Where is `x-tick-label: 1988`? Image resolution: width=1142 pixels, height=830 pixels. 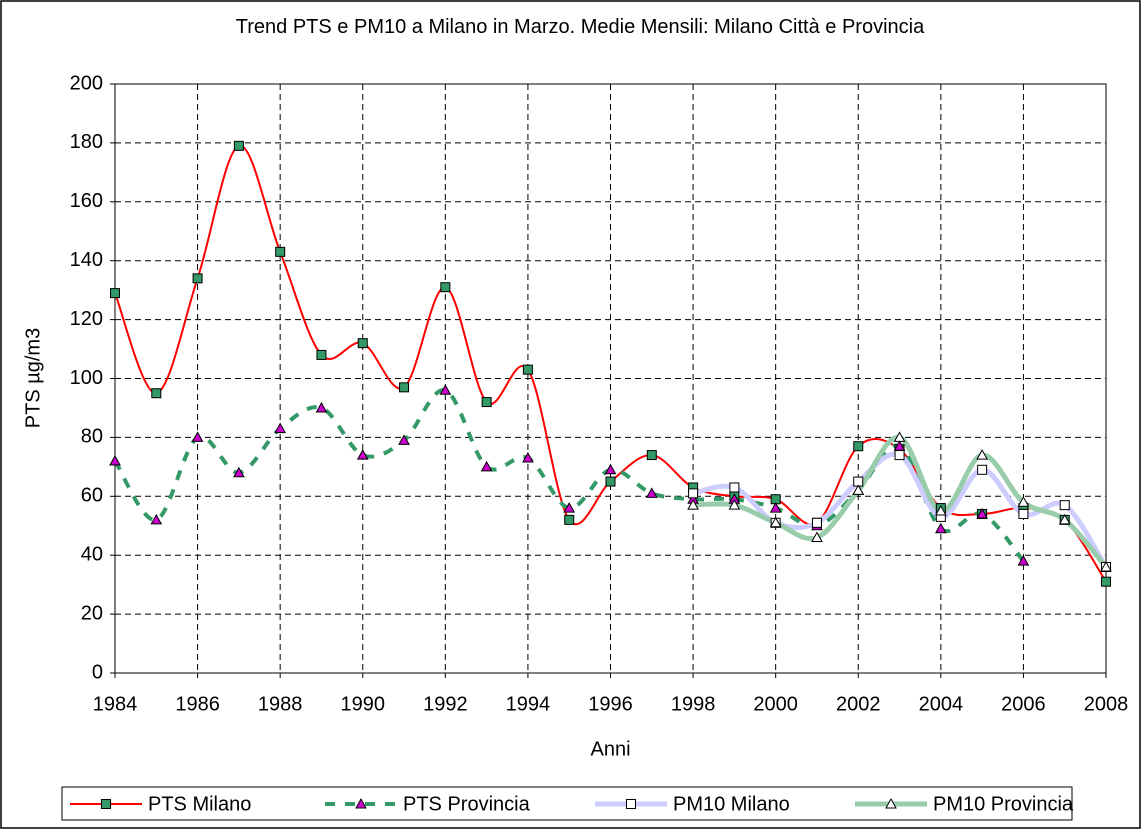
x-tick-label: 1988 is located at coordinates (280, 704).